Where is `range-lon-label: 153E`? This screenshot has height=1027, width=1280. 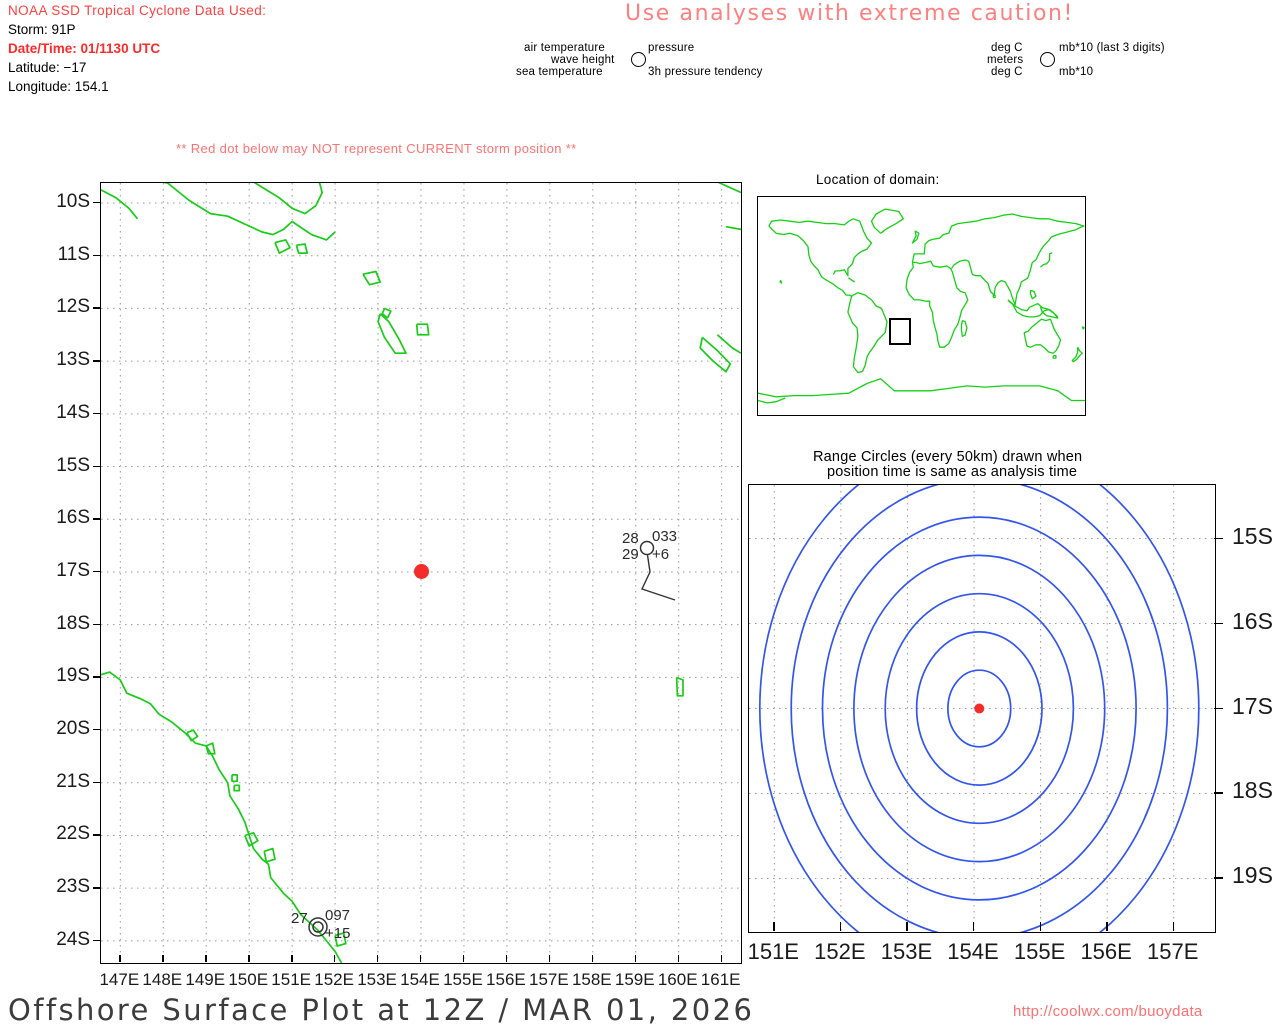 range-lon-label: 153E is located at coordinates (906, 951).